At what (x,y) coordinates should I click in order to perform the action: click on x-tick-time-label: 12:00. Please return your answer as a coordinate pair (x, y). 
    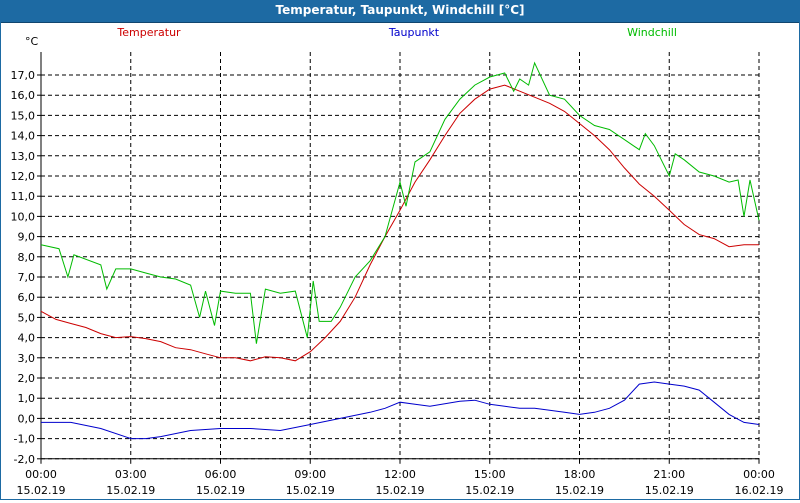
    Looking at the image, I should click on (400, 474).